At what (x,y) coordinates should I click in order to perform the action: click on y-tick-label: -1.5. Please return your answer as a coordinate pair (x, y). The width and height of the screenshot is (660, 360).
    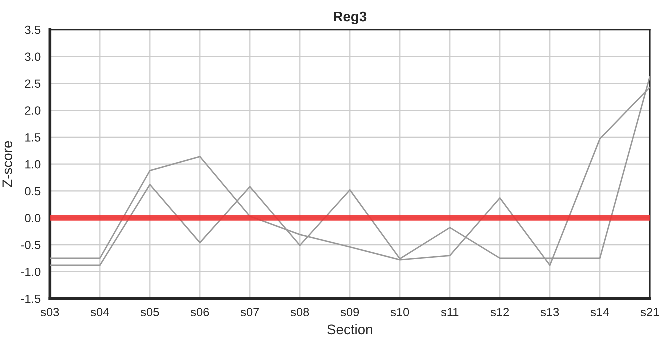
    Looking at the image, I should click on (31, 299).